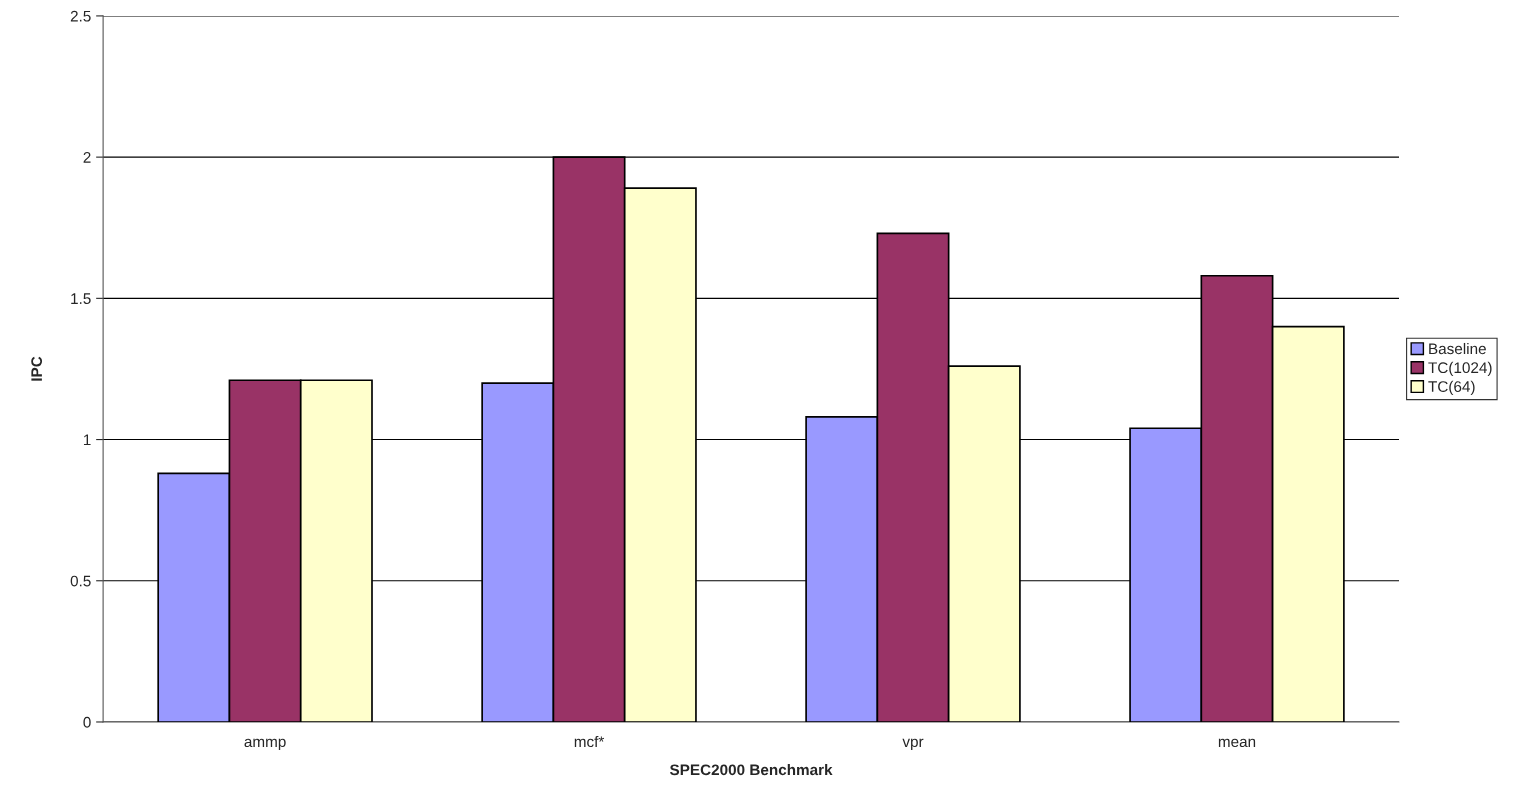  I want to click on y-tick-label: 0, so click(87, 722).